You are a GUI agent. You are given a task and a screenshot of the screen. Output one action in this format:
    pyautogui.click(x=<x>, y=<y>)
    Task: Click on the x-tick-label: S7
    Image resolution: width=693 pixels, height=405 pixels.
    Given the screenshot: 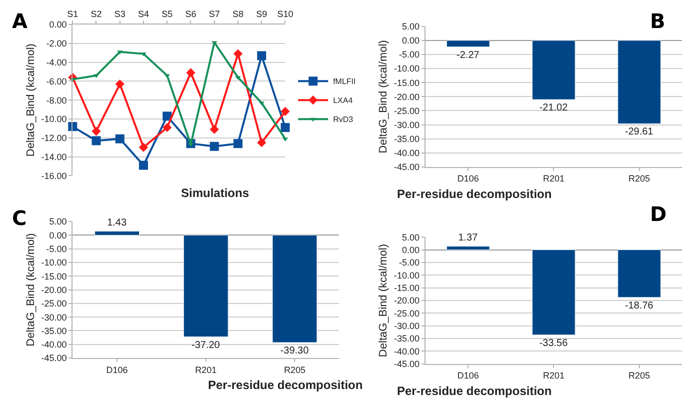 What is the action you would take?
    pyautogui.click(x=214, y=13)
    